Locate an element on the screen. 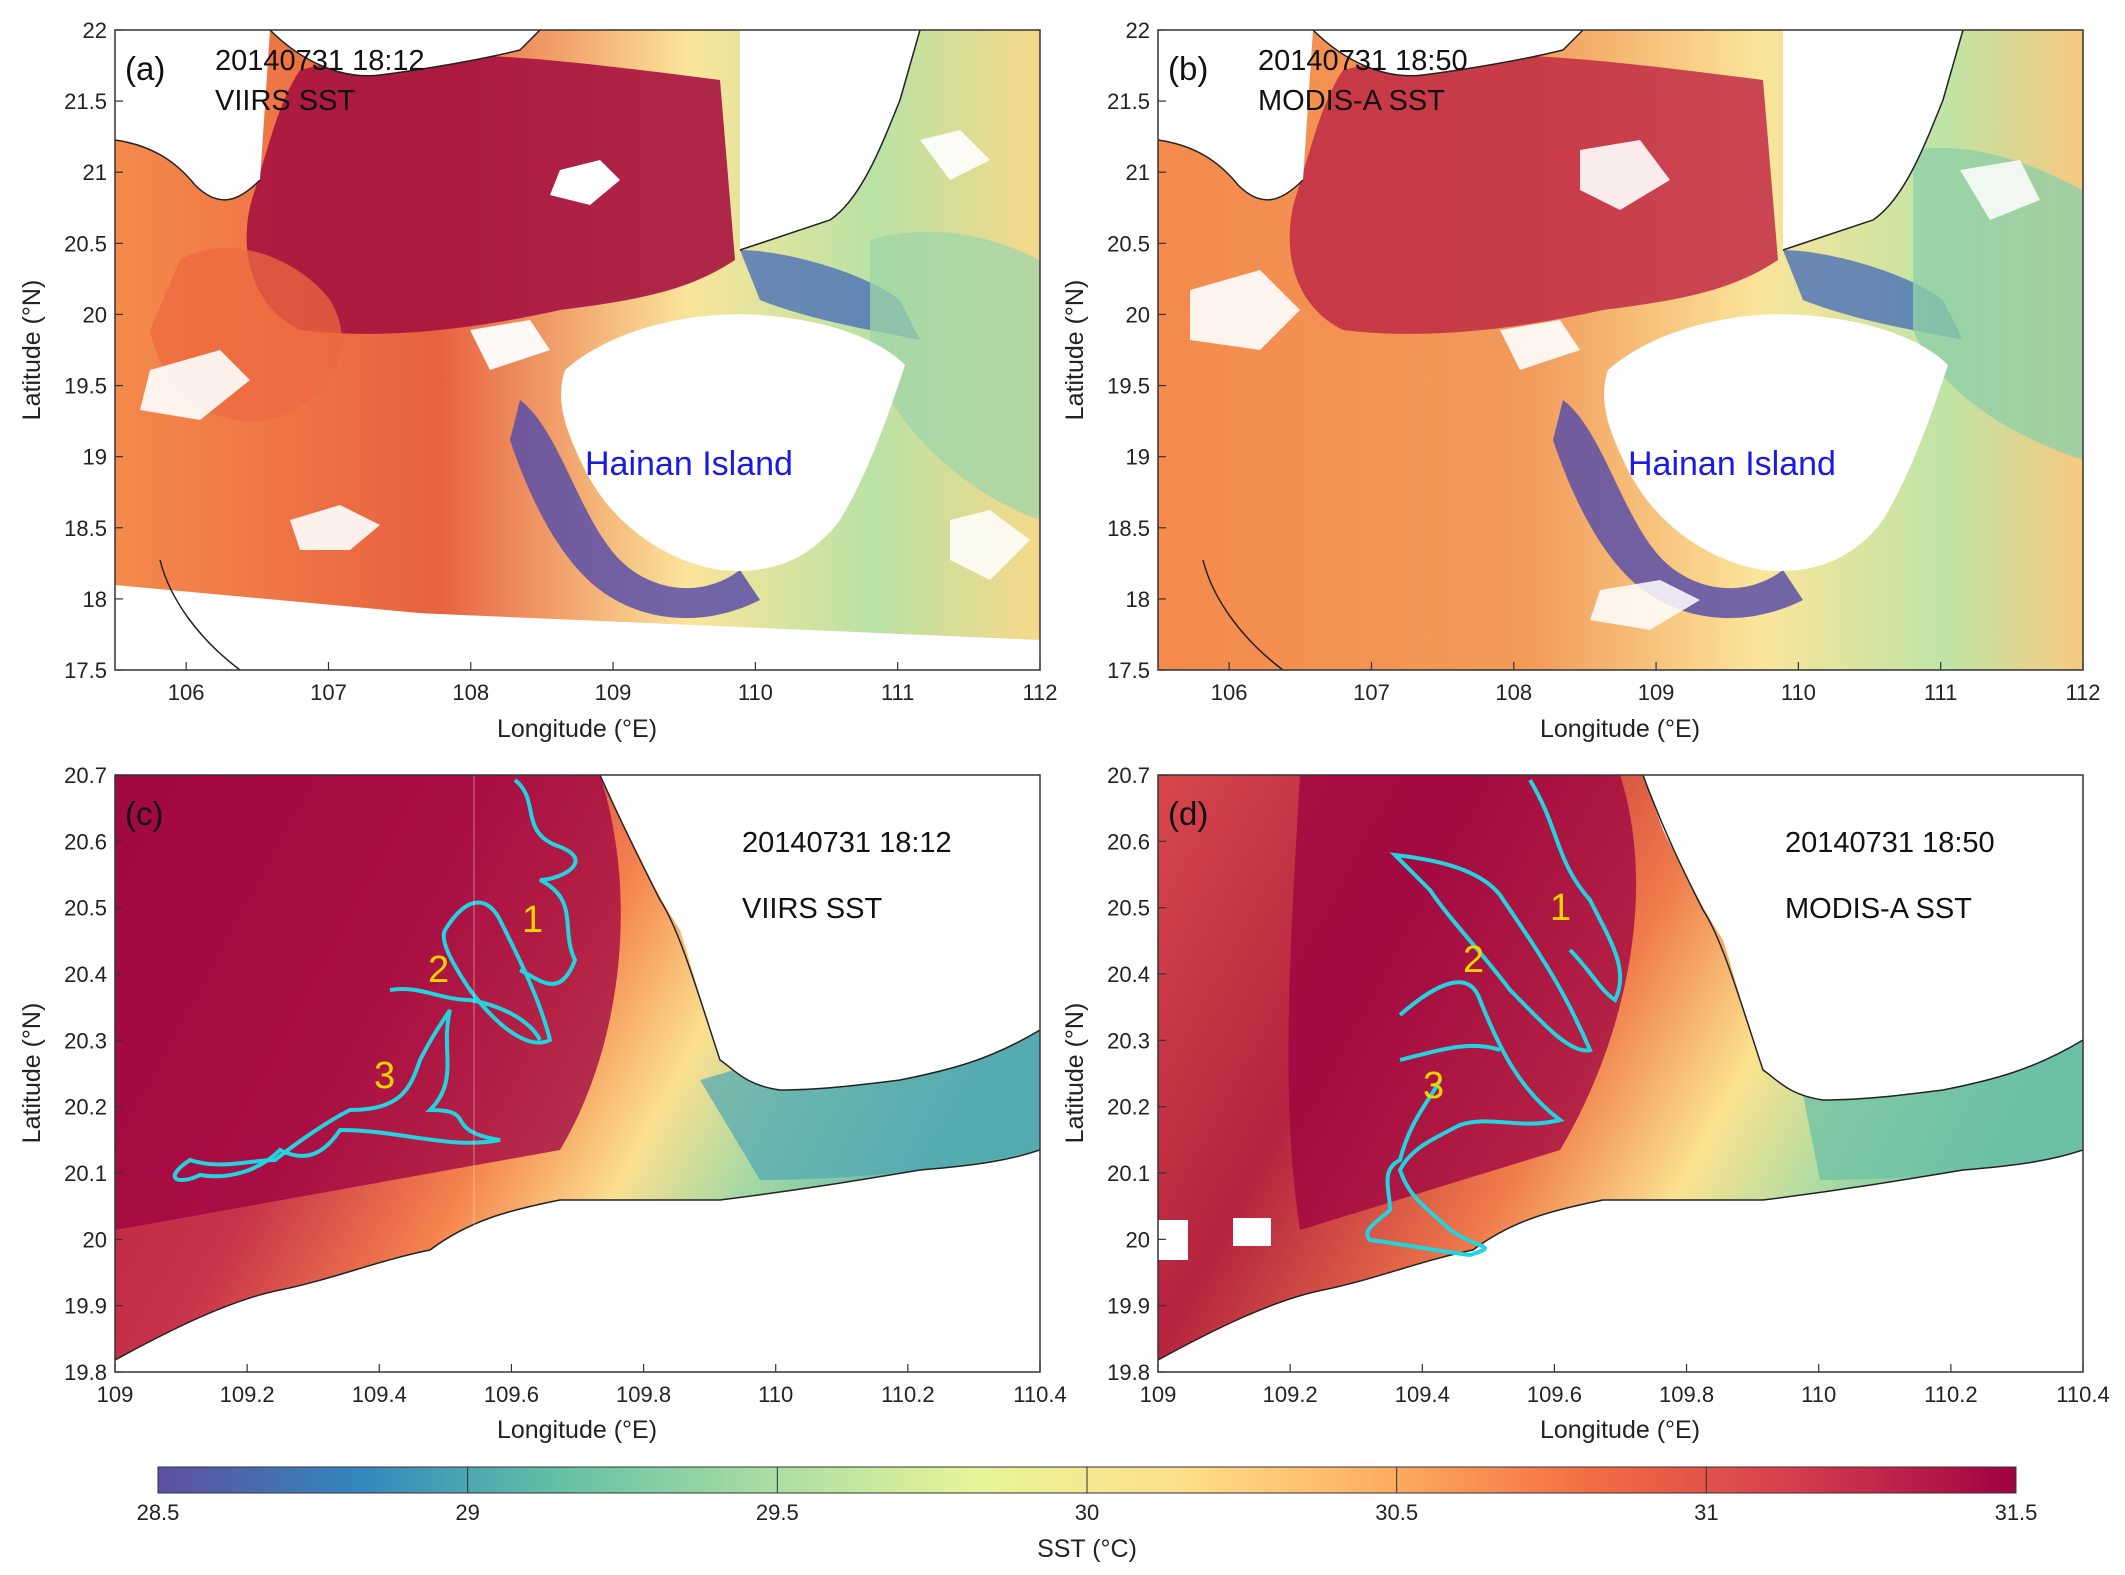 Image resolution: width=2125 pixels, height=1575 pixels. panel-a-letter: (a) is located at coordinates (145, 68).